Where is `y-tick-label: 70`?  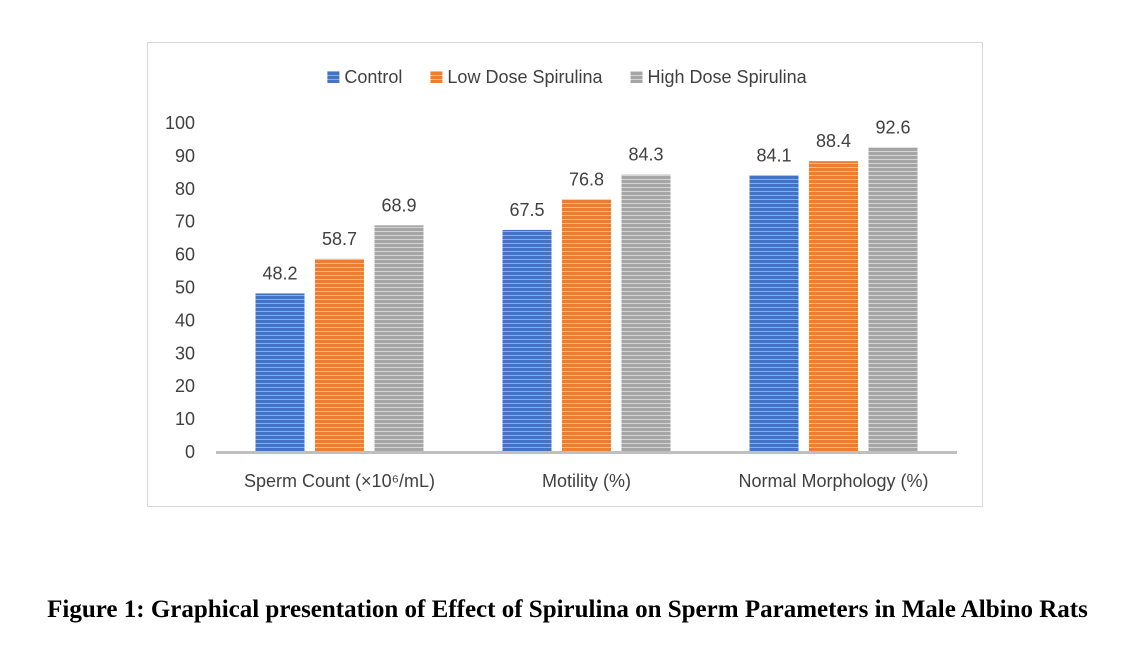
y-tick-label: 70 is located at coordinates (185, 222).